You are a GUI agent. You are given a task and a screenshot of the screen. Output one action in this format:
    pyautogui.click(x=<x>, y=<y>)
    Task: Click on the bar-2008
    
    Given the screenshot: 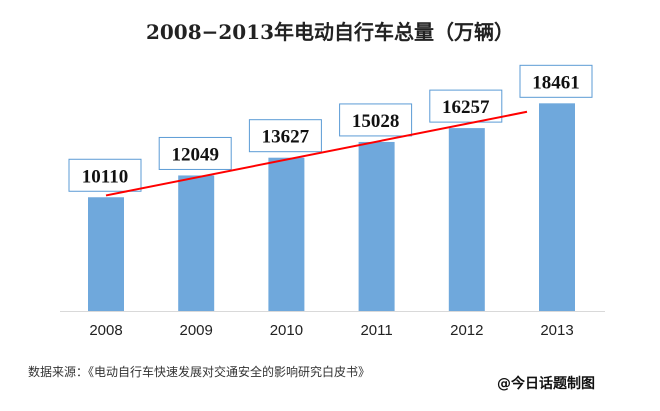 What is the action you would take?
    pyautogui.click(x=106, y=254)
    